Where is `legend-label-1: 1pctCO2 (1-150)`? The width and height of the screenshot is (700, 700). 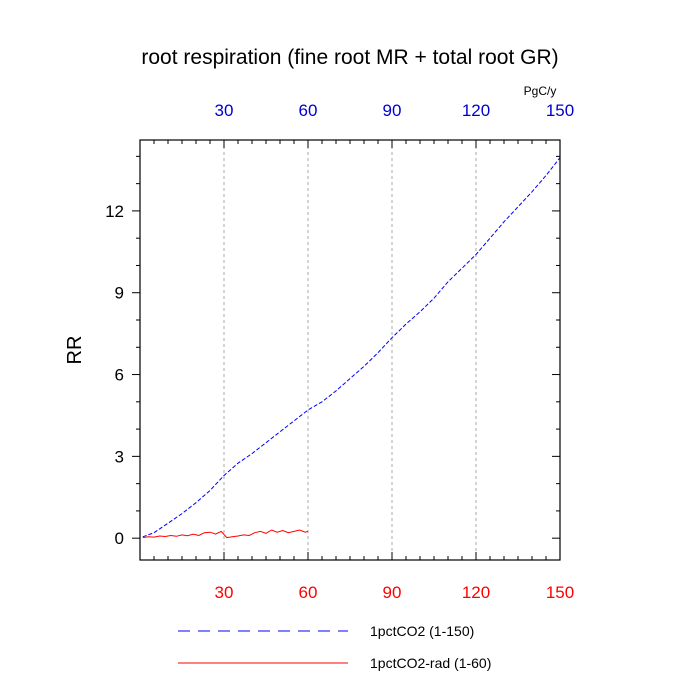
legend-label-1: 1pctCO2 (1-150) is located at coordinates (422, 631).